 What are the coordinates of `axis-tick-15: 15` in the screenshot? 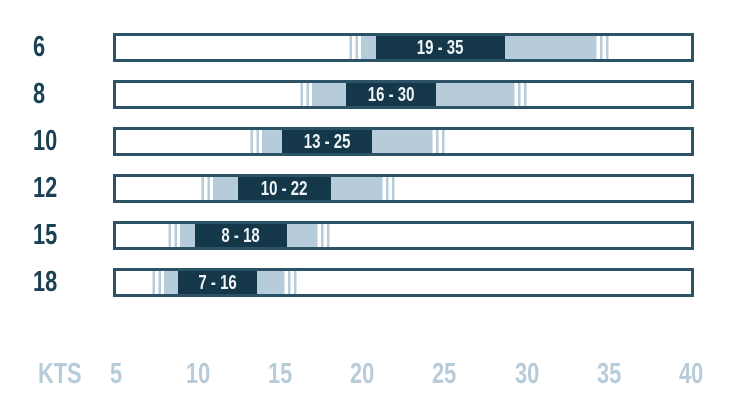 It's located at (280, 374).